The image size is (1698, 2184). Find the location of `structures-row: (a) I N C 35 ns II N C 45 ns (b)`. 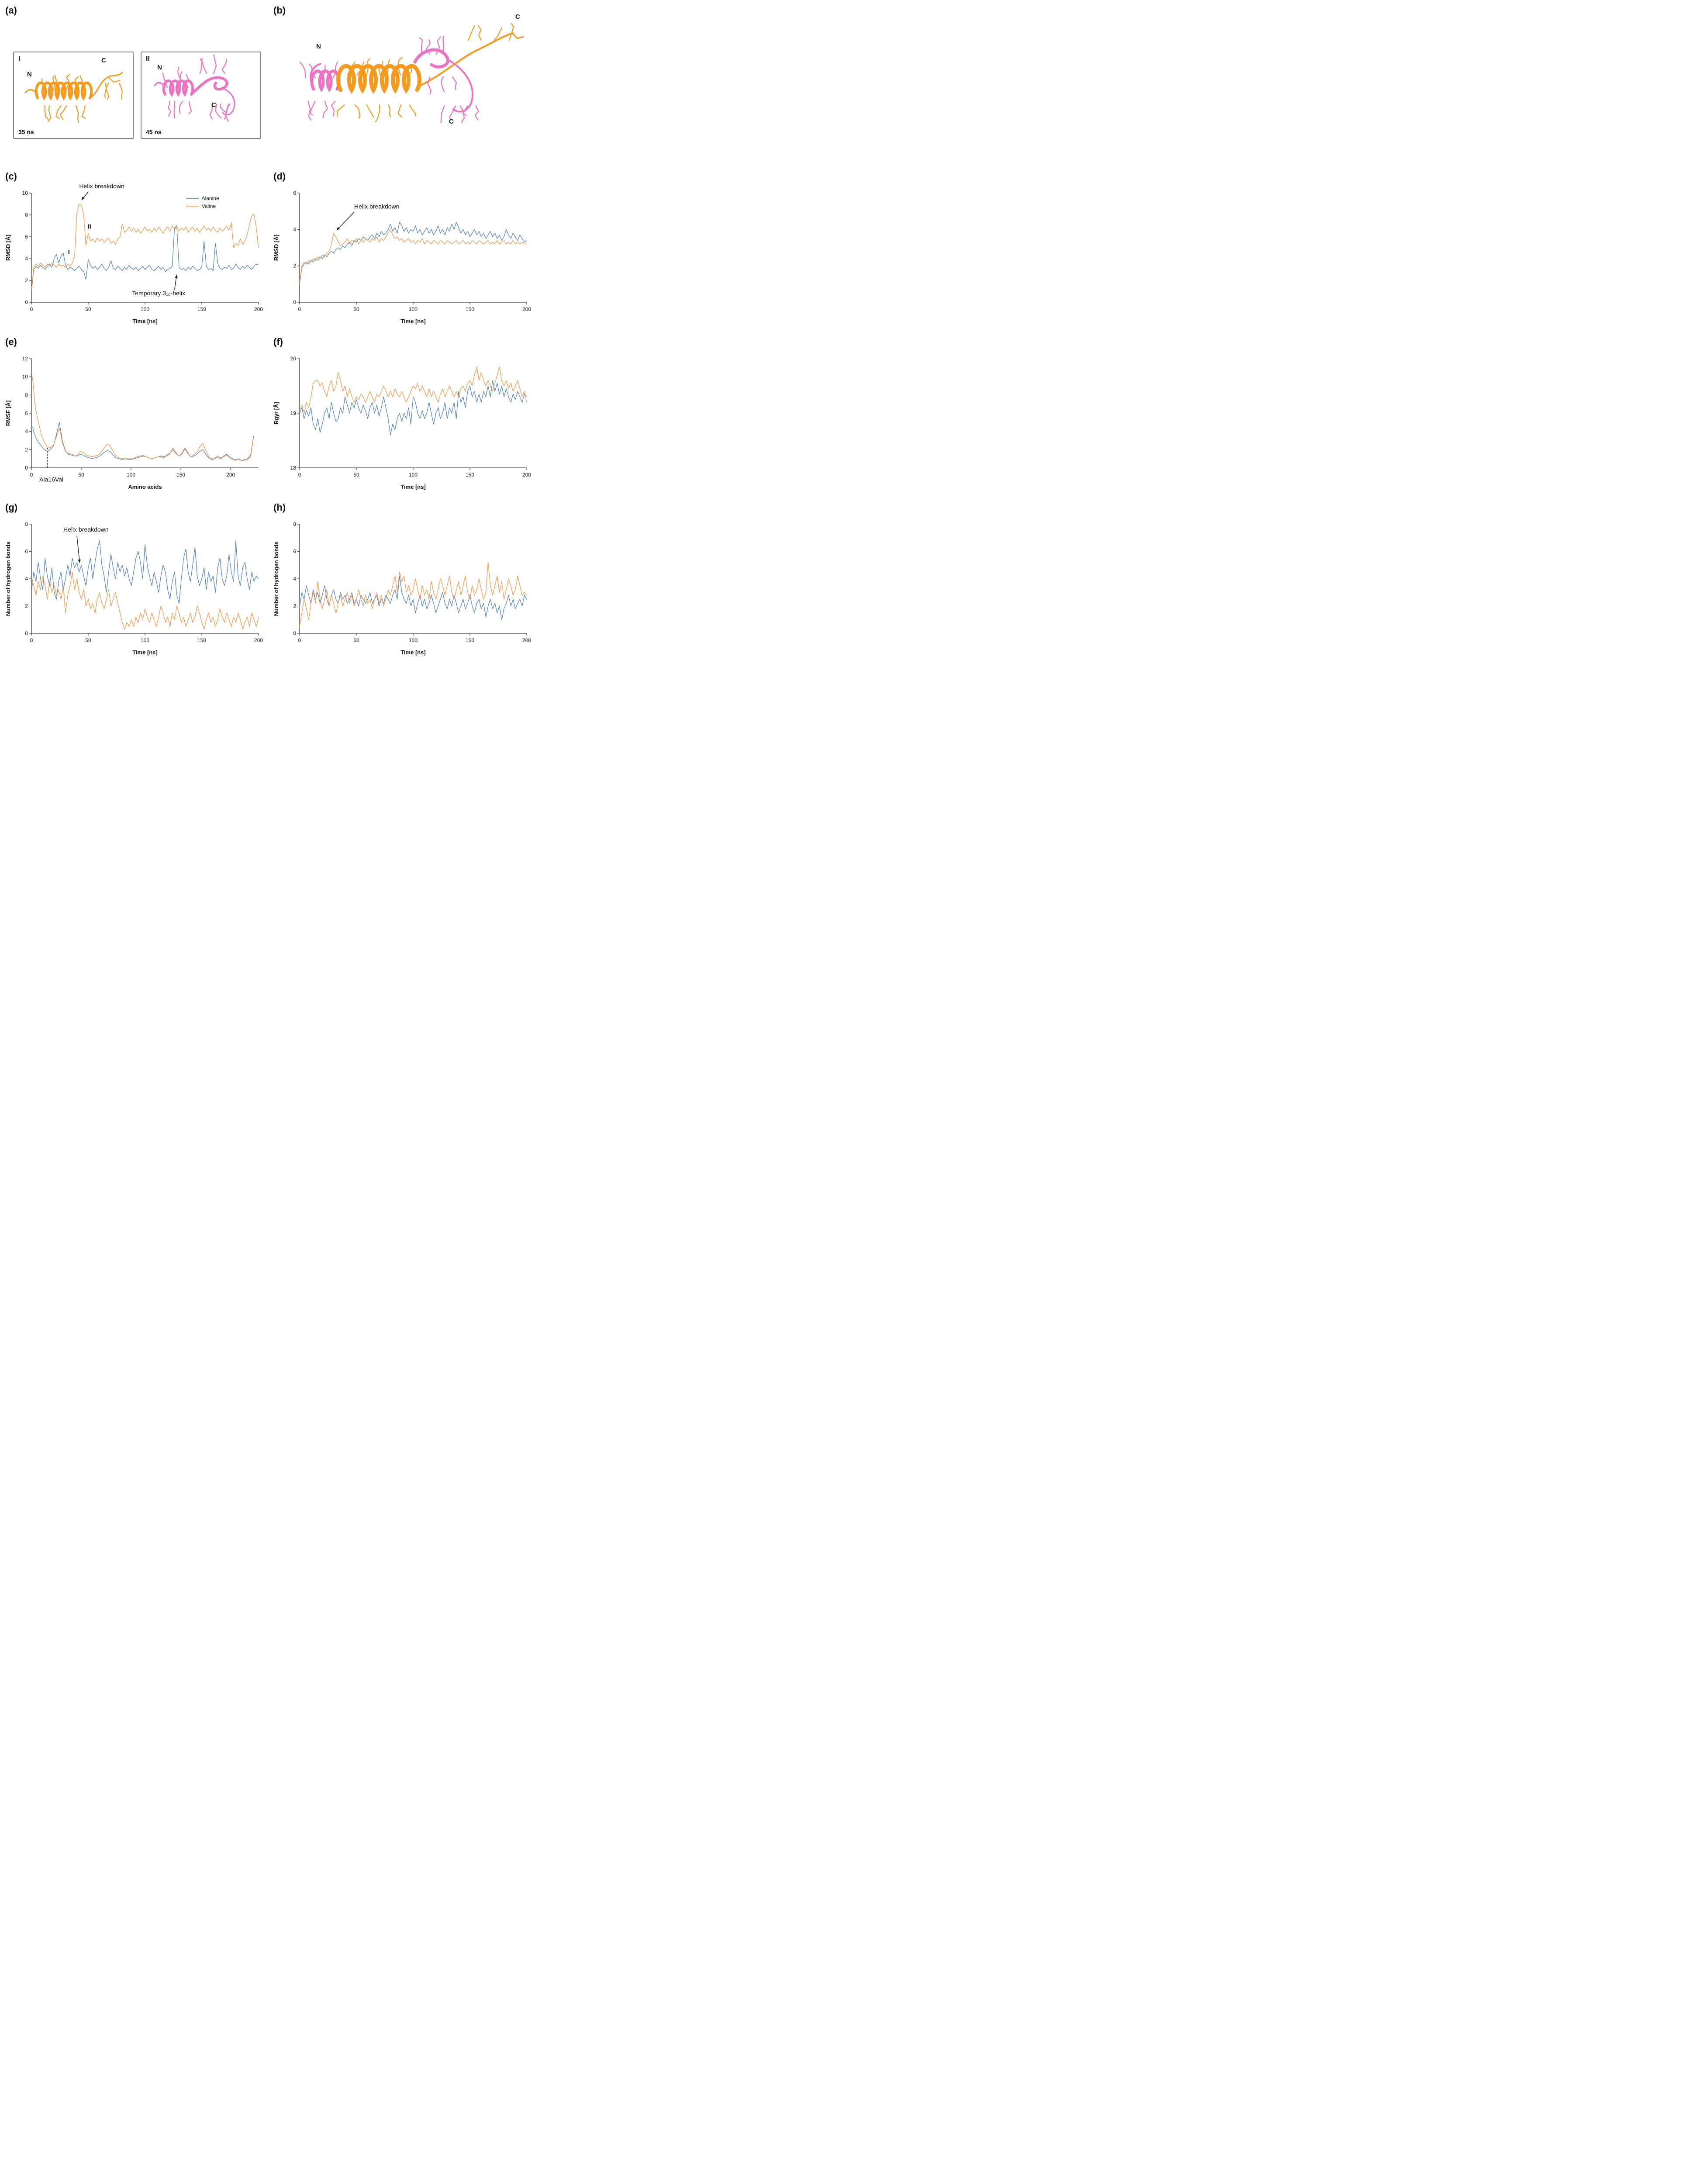

structures-row: (a) I N C 35 ns II N C 45 ns (b) is located at coordinates (271, 84).